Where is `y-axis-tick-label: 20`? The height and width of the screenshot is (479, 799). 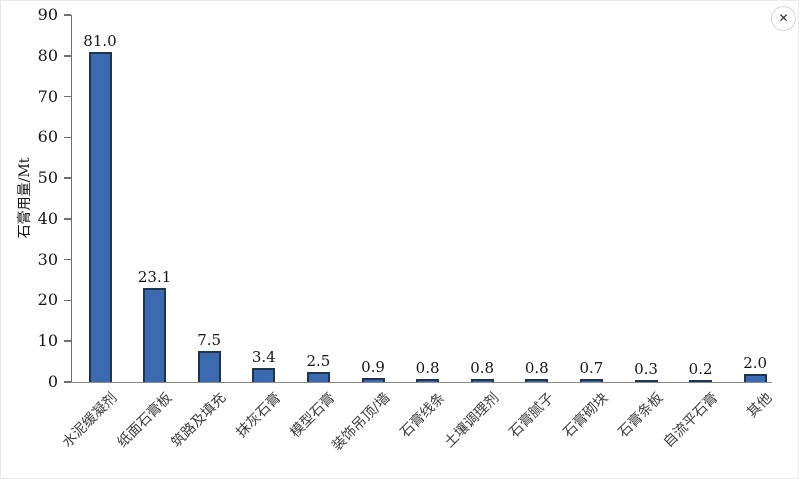
y-axis-tick-label: 20 is located at coordinates (47, 300).